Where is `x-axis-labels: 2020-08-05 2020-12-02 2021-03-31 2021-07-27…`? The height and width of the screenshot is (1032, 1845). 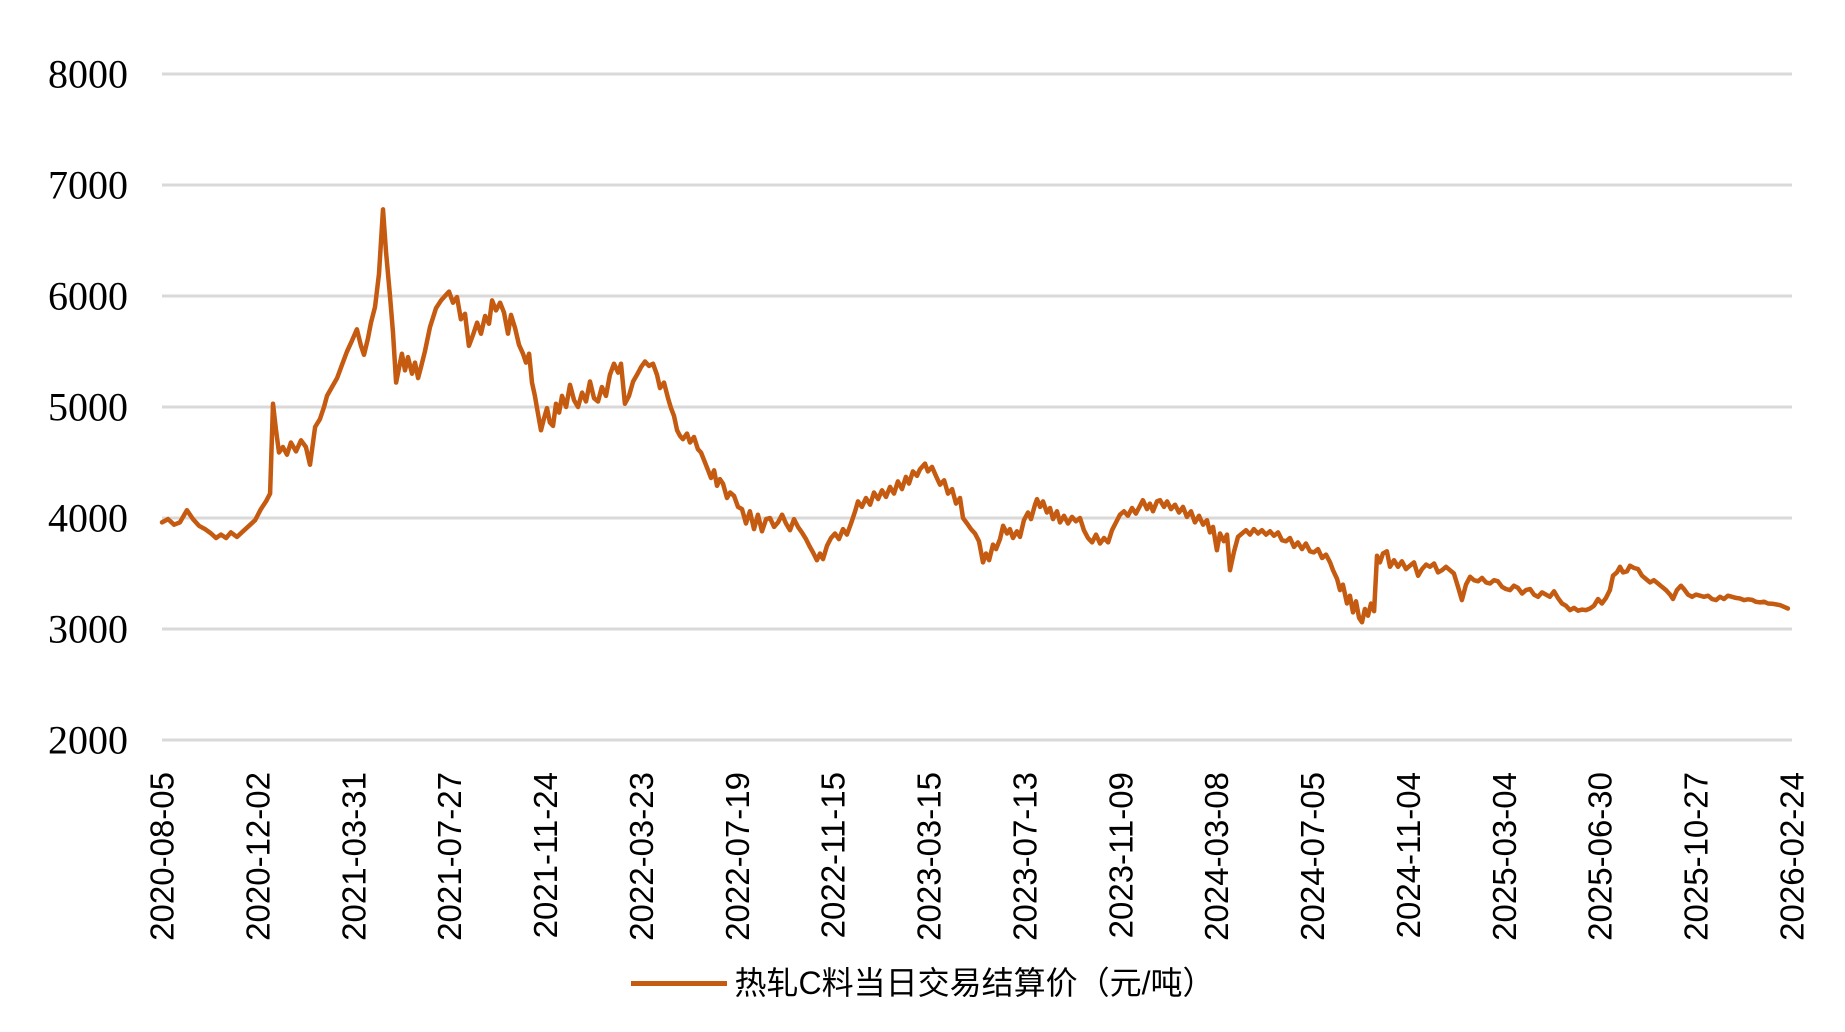 x-axis-labels: 2020-08-05 2020-12-02 2021-03-31 2021-07-27… is located at coordinates (977, 856).